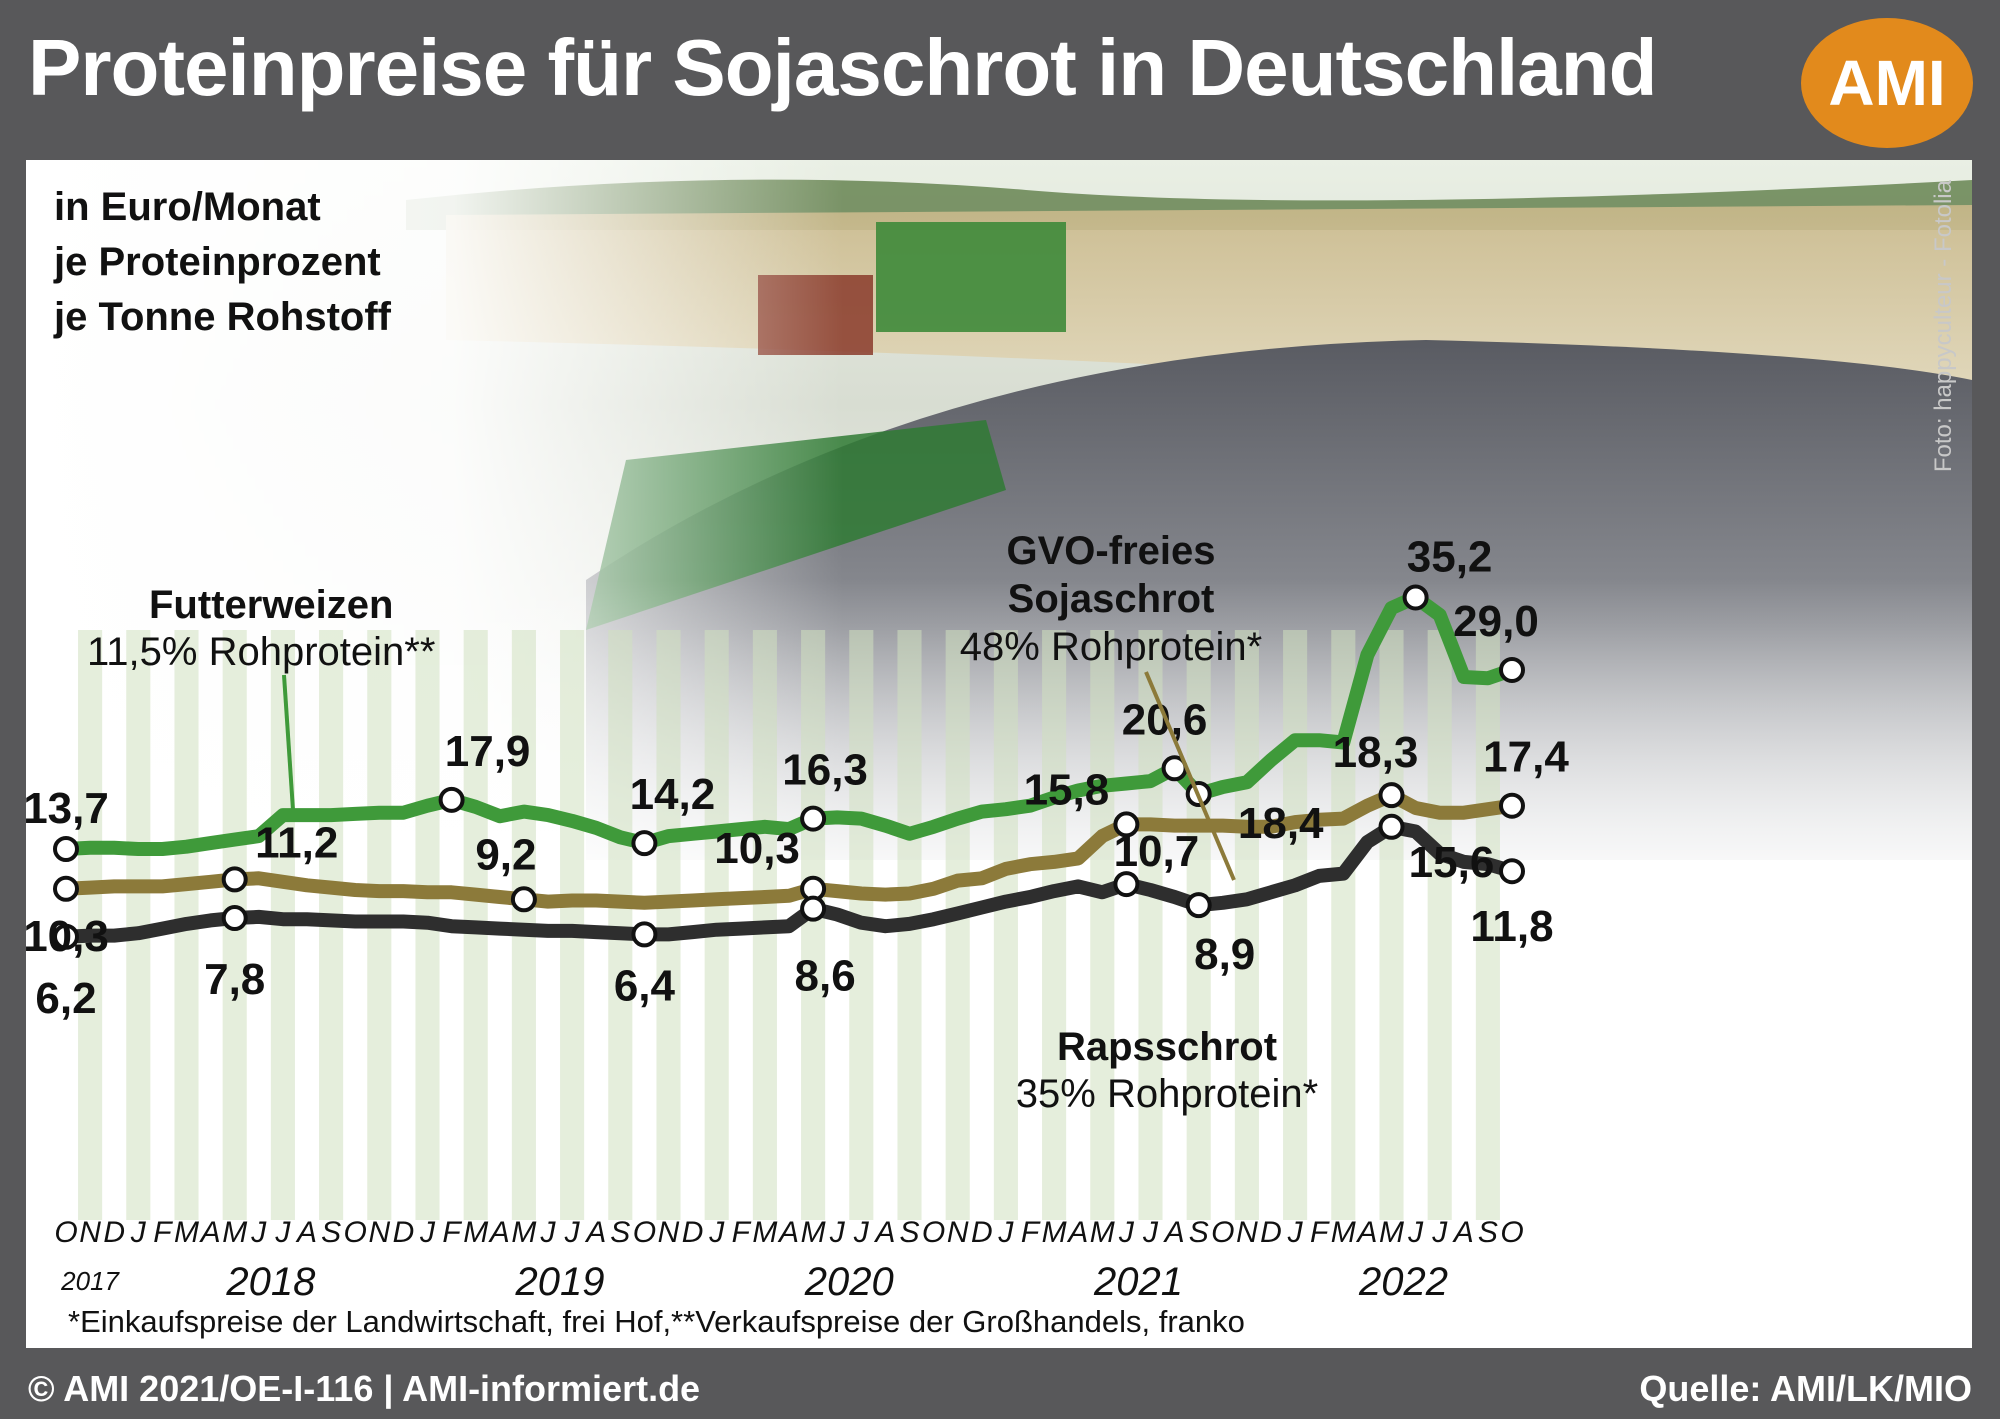 Image resolution: width=2000 pixels, height=1419 pixels. What do you see at coordinates (1376, 752) in the screenshot?
I see `data-label: 18,3` at bounding box center [1376, 752].